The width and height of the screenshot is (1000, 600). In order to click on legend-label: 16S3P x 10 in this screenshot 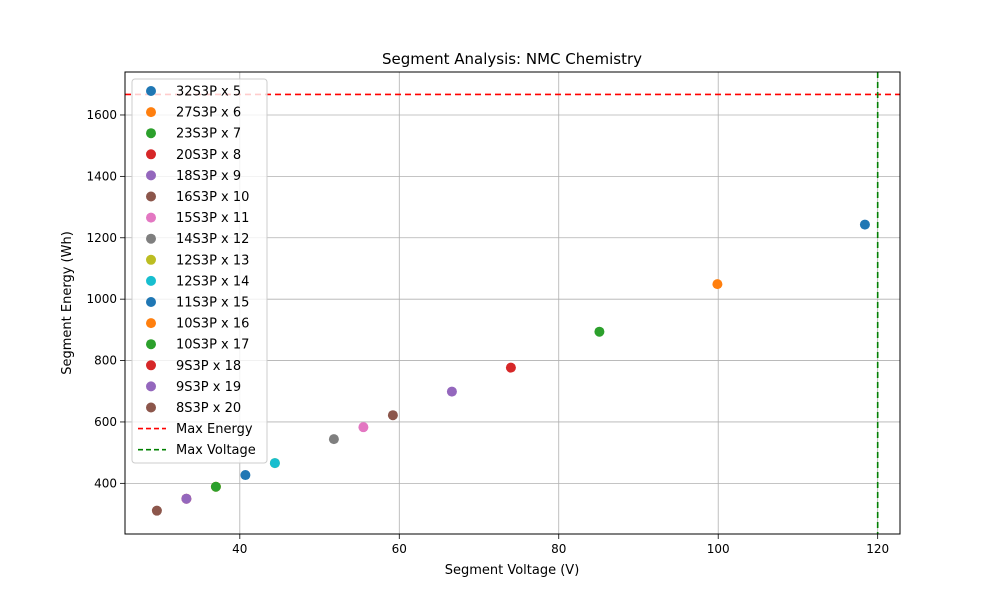, I will do `click(212, 197)`.